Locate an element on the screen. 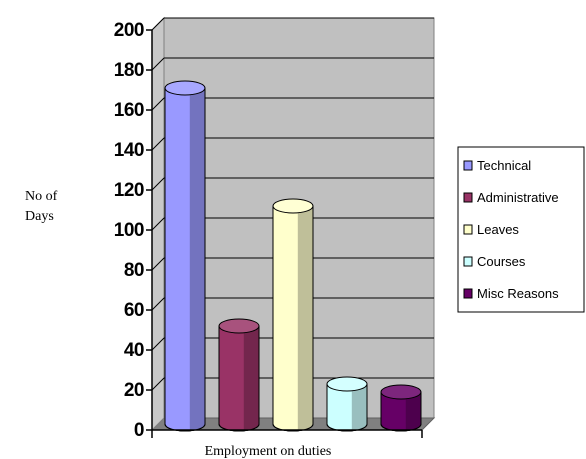  y-axis-label-line2: Days is located at coordinates (39, 216).